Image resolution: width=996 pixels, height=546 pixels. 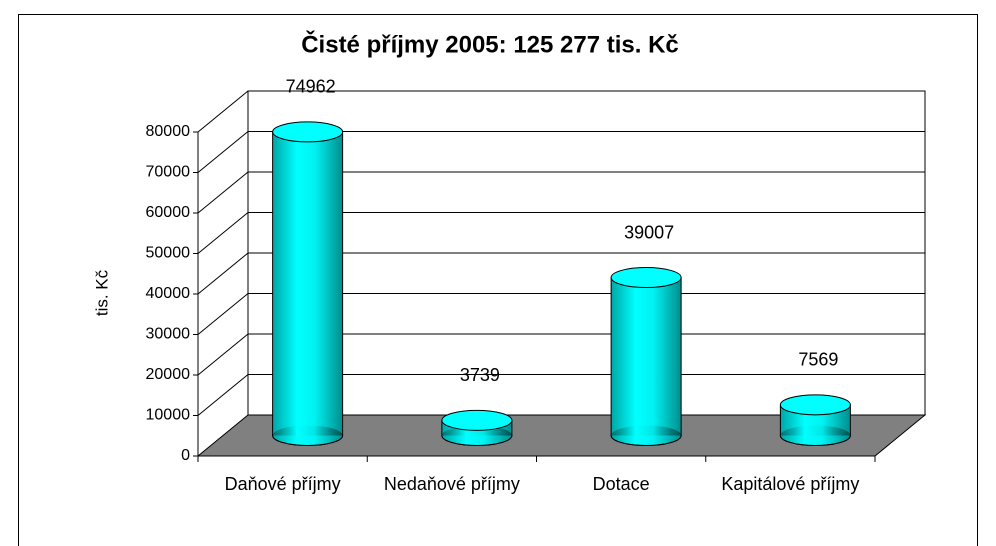 What do you see at coordinates (621, 484) in the screenshot?
I see `x-tick-label: Dotace` at bounding box center [621, 484].